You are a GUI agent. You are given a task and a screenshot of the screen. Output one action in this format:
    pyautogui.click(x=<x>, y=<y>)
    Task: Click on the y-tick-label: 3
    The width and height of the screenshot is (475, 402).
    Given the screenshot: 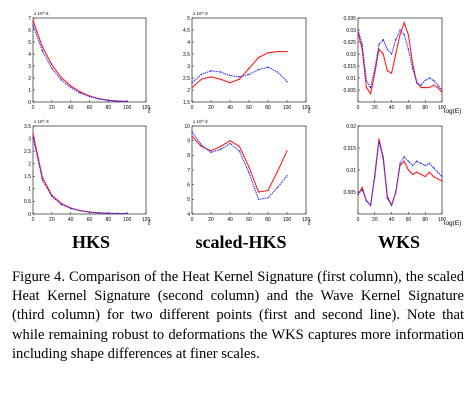 What is the action you would take?
    pyautogui.click(x=29, y=67)
    